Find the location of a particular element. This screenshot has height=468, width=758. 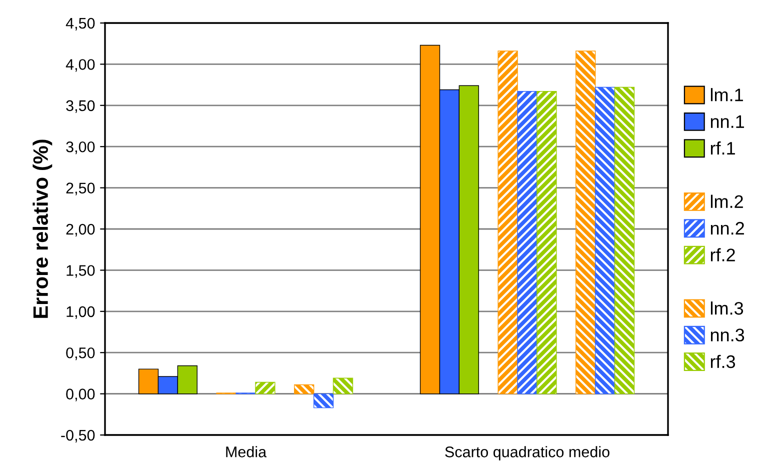

legend-label: rf.1 is located at coordinates (722, 147).